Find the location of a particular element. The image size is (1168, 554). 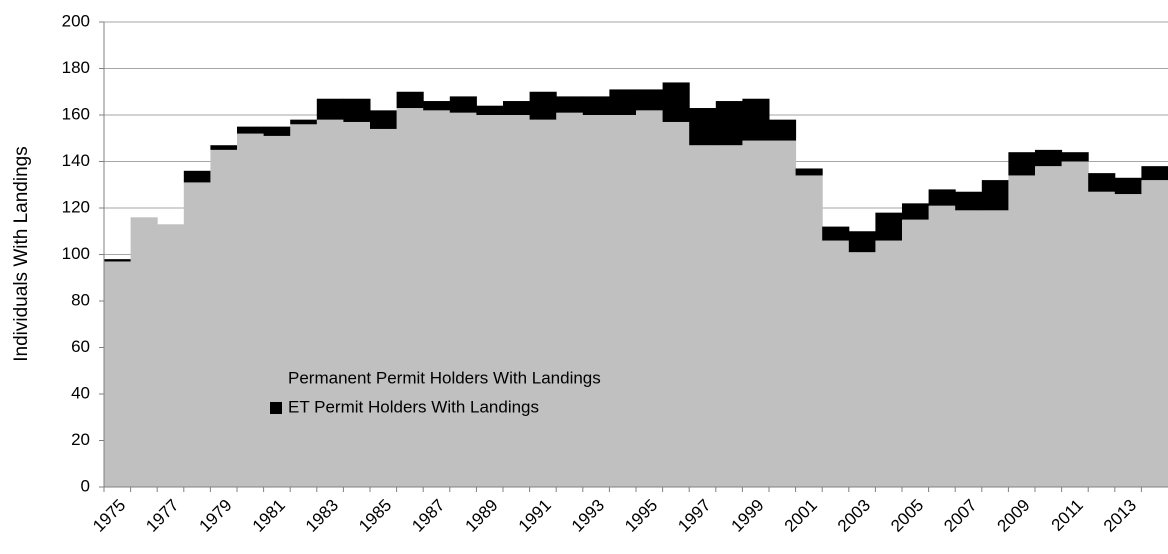

x-tick-label: 2005 is located at coordinates (907, 516).